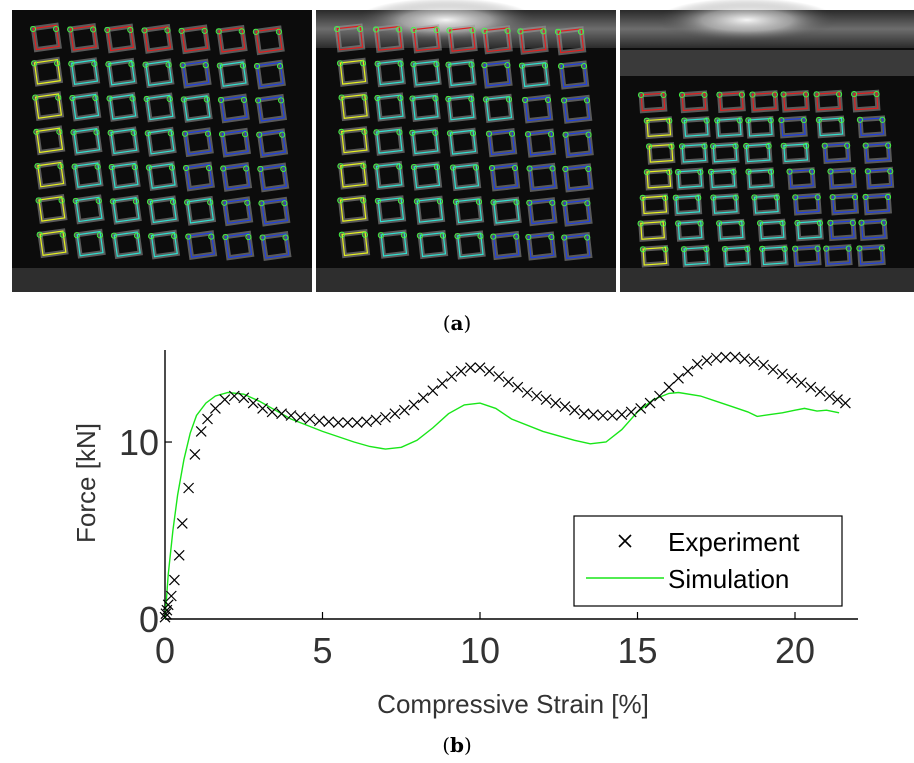 This screenshot has width=914, height=763. I want to click on legend-box, so click(708, 561).